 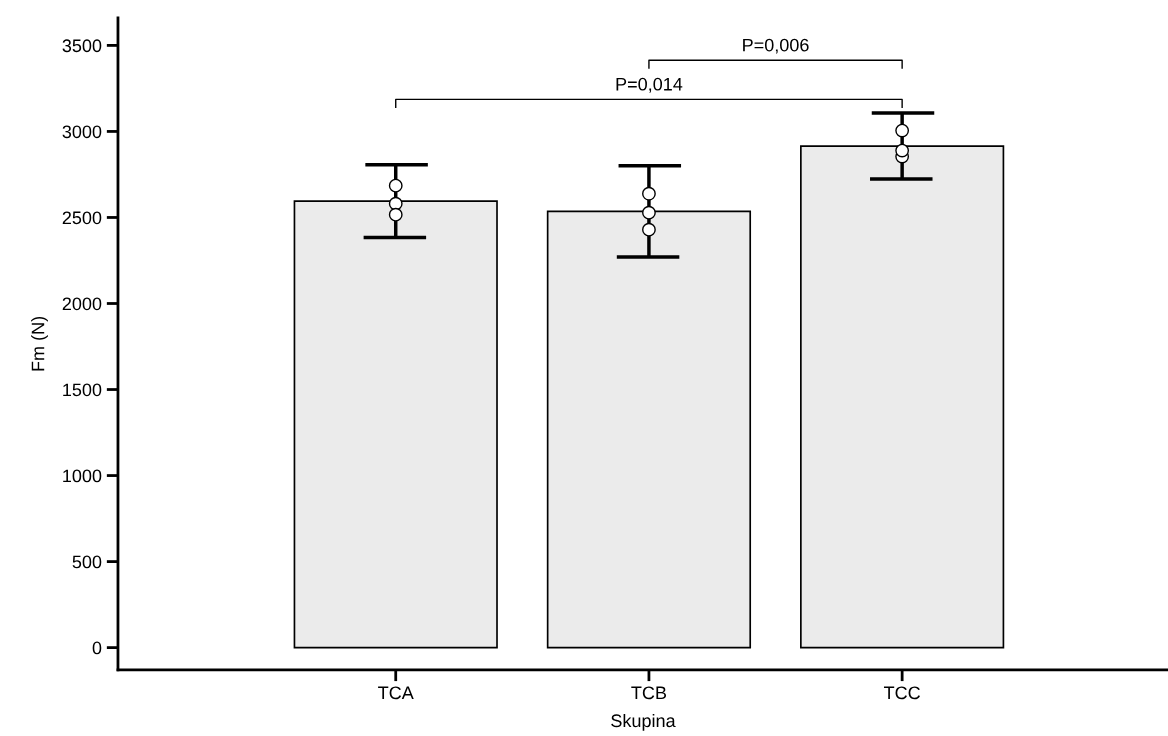 I want to click on annotation: P=0,014, so click(x=649, y=85).